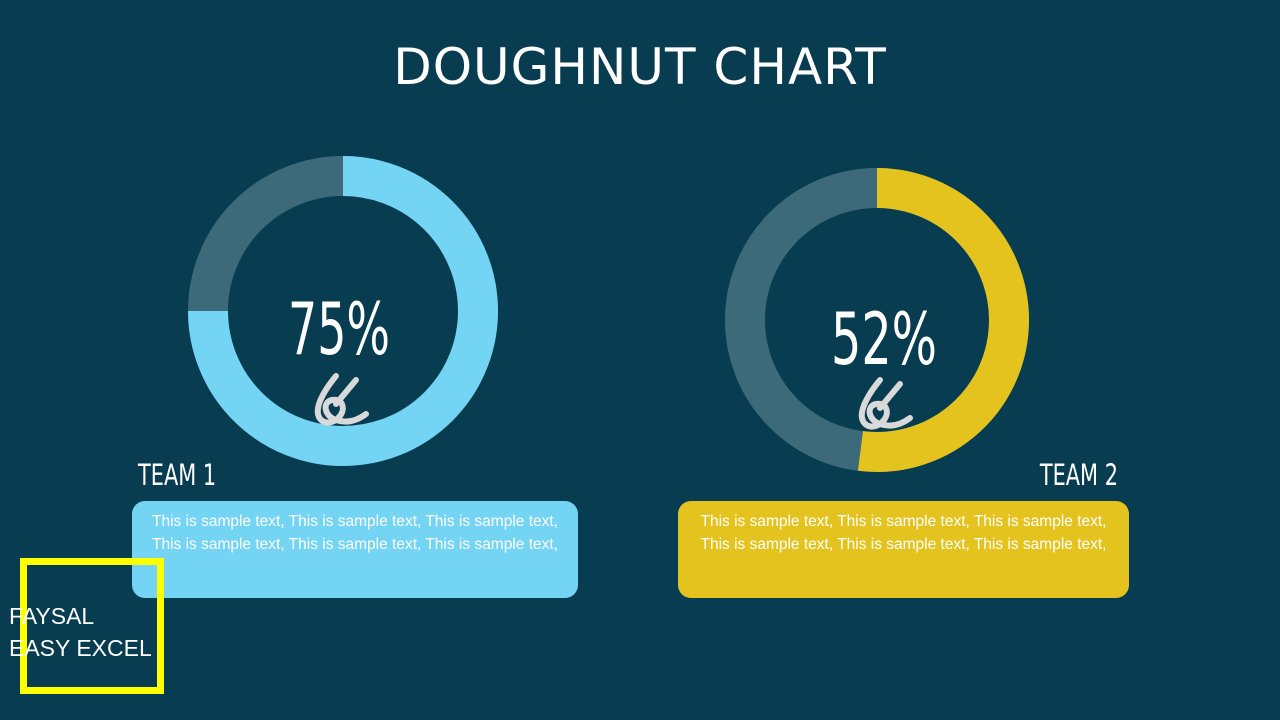  Describe the element at coordinates (884, 339) in the screenshot. I see `donut-percentage-team-2: 52%` at that location.